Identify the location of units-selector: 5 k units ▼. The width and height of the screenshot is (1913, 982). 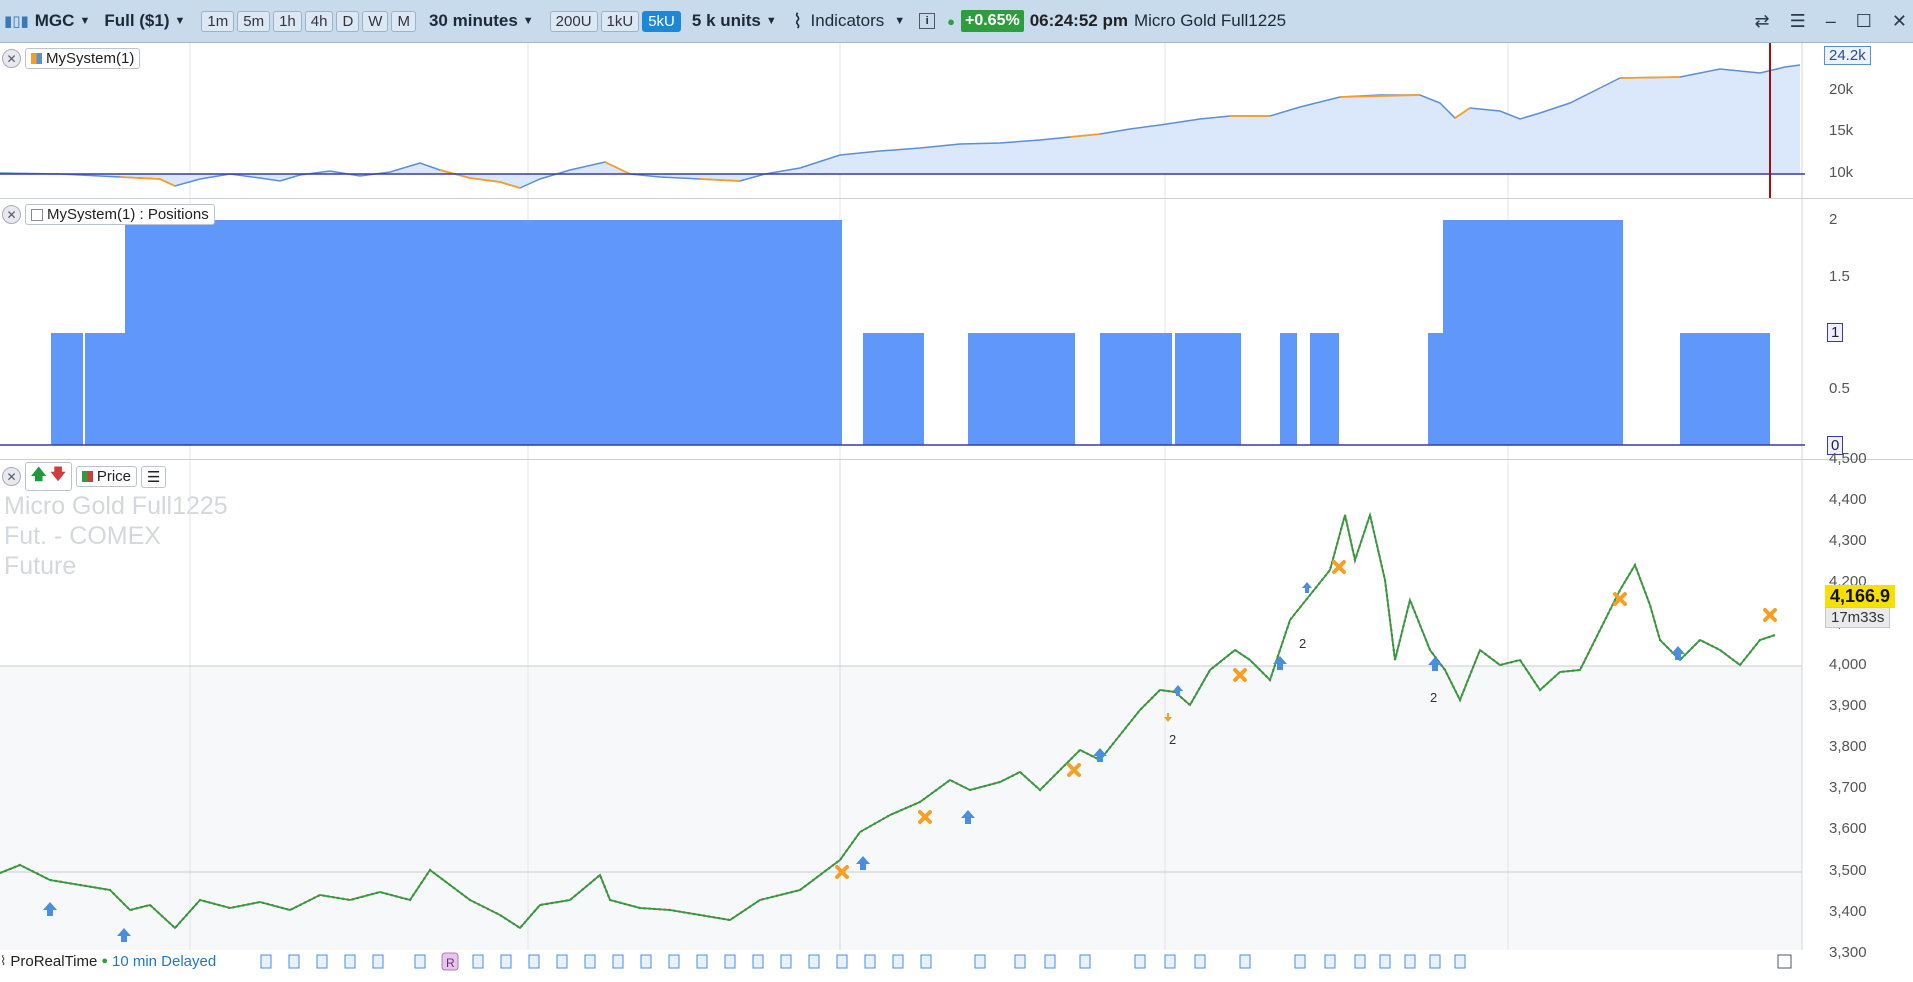
(734, 21).